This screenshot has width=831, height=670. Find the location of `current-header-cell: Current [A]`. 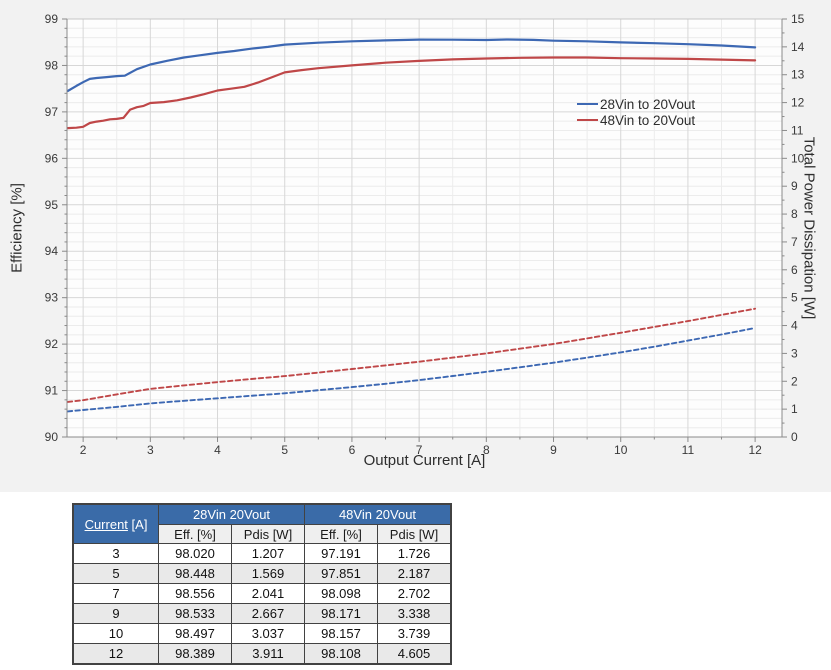

current-header-cell: Current [A] is located at coordinates (115, 523).